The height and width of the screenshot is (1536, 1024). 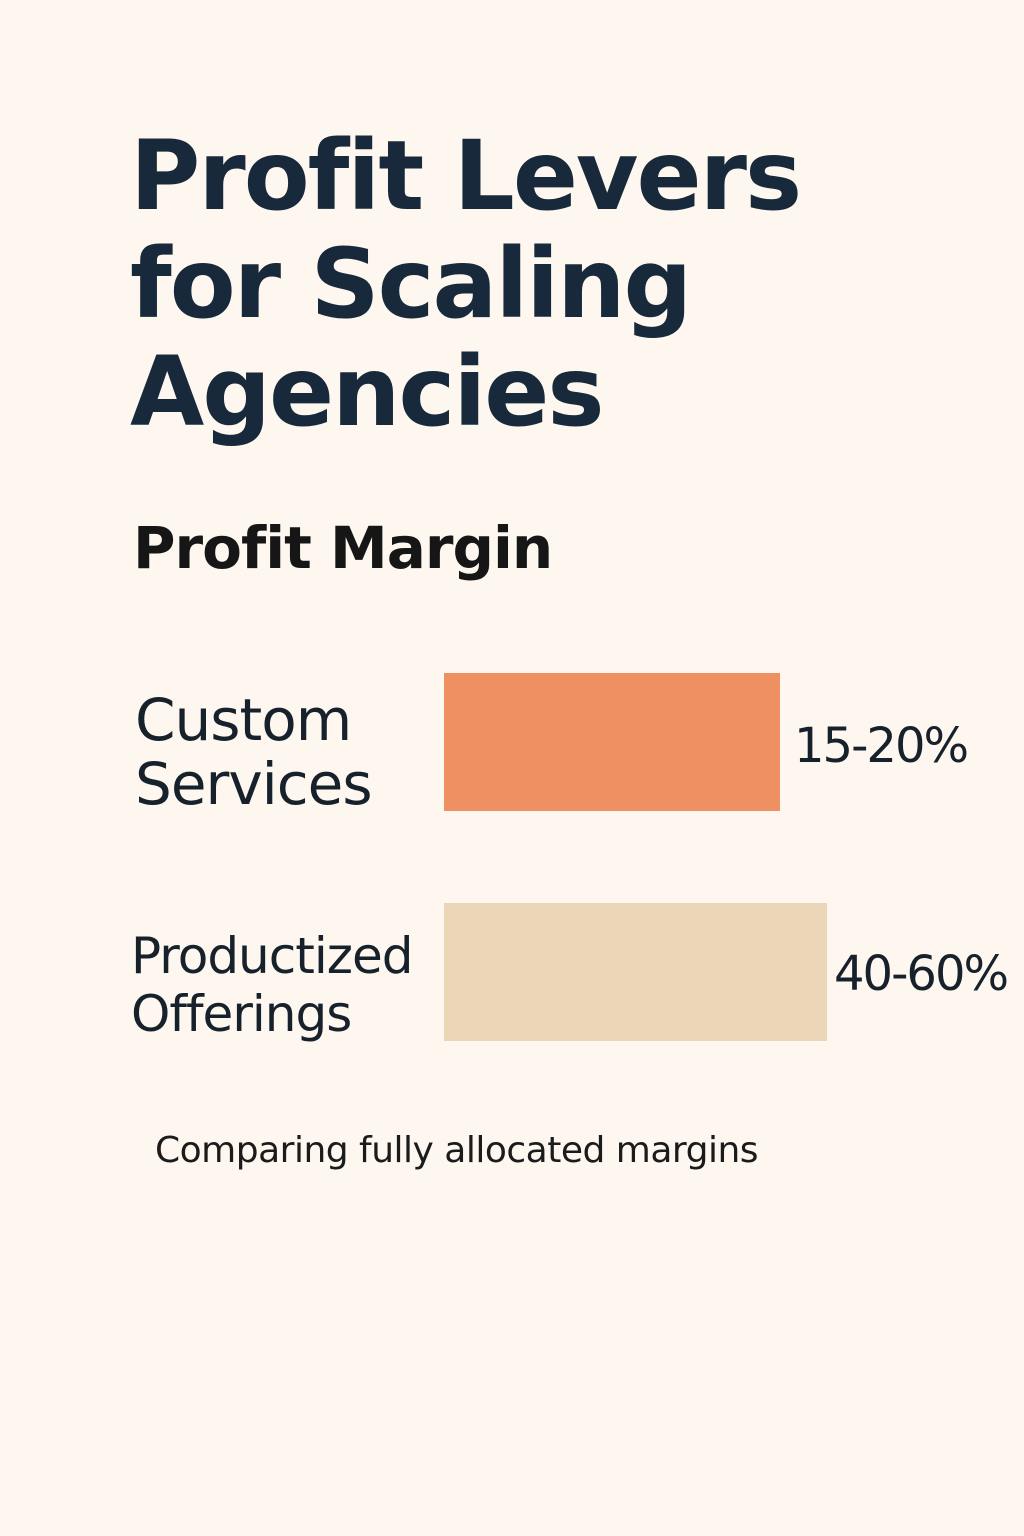 I want to click on bar-custom-services, so click(x=612, y=742).